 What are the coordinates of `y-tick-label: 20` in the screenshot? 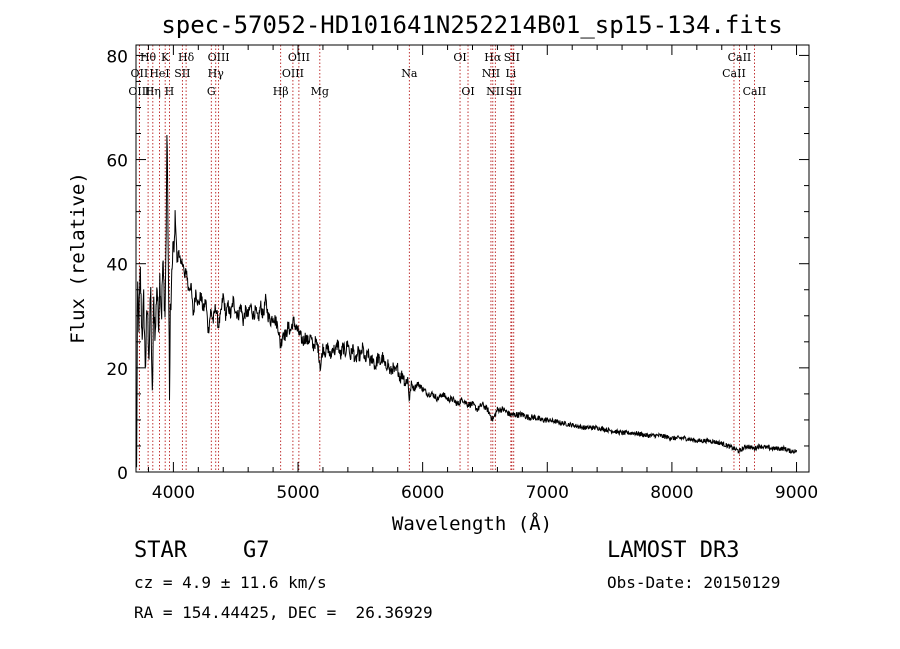 It's located at (117, 370).